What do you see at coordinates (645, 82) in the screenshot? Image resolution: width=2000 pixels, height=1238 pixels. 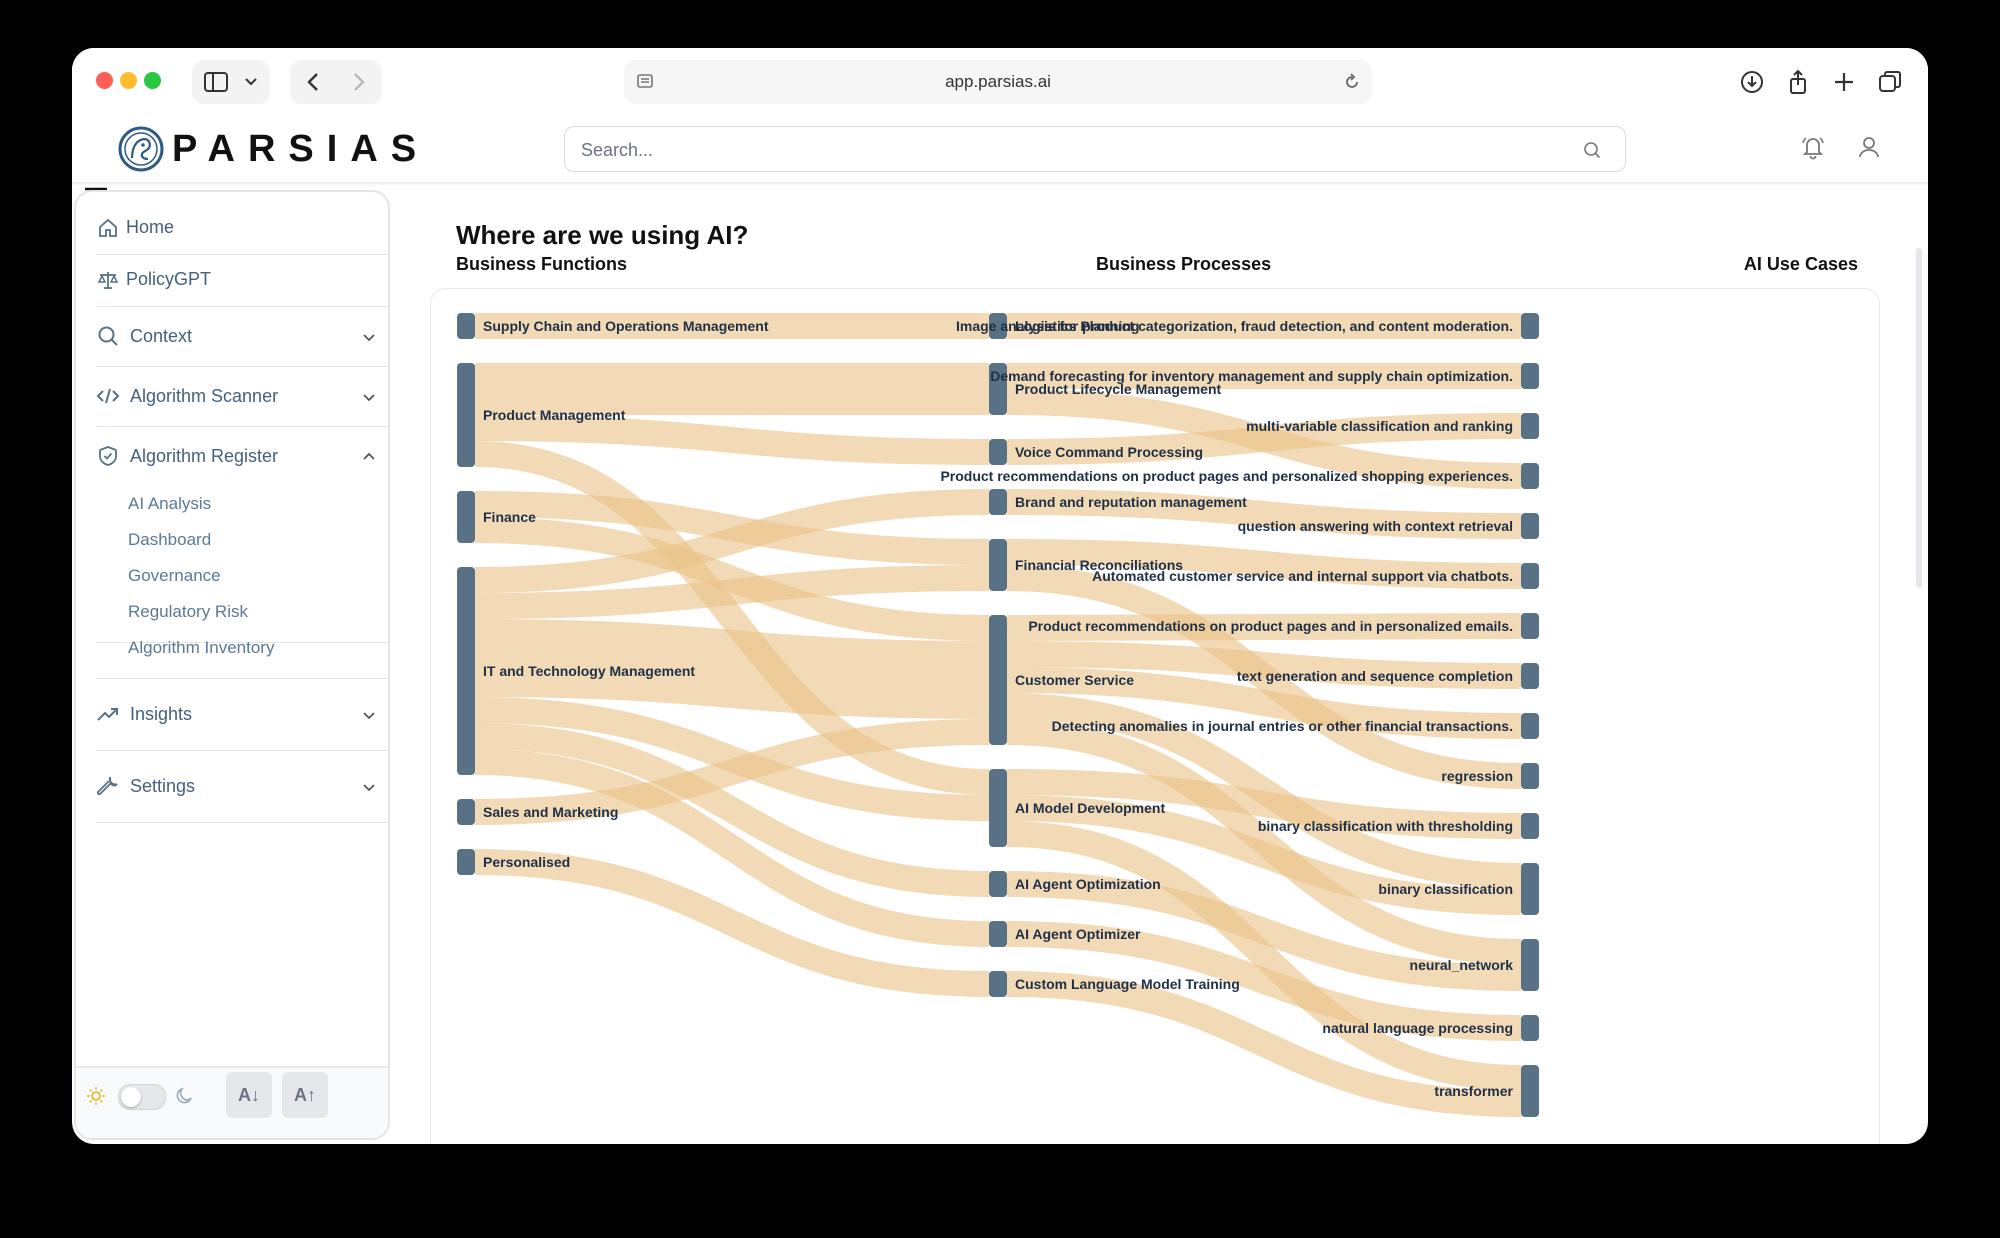 I see `reader-icon` at bounding box center [645, 82].